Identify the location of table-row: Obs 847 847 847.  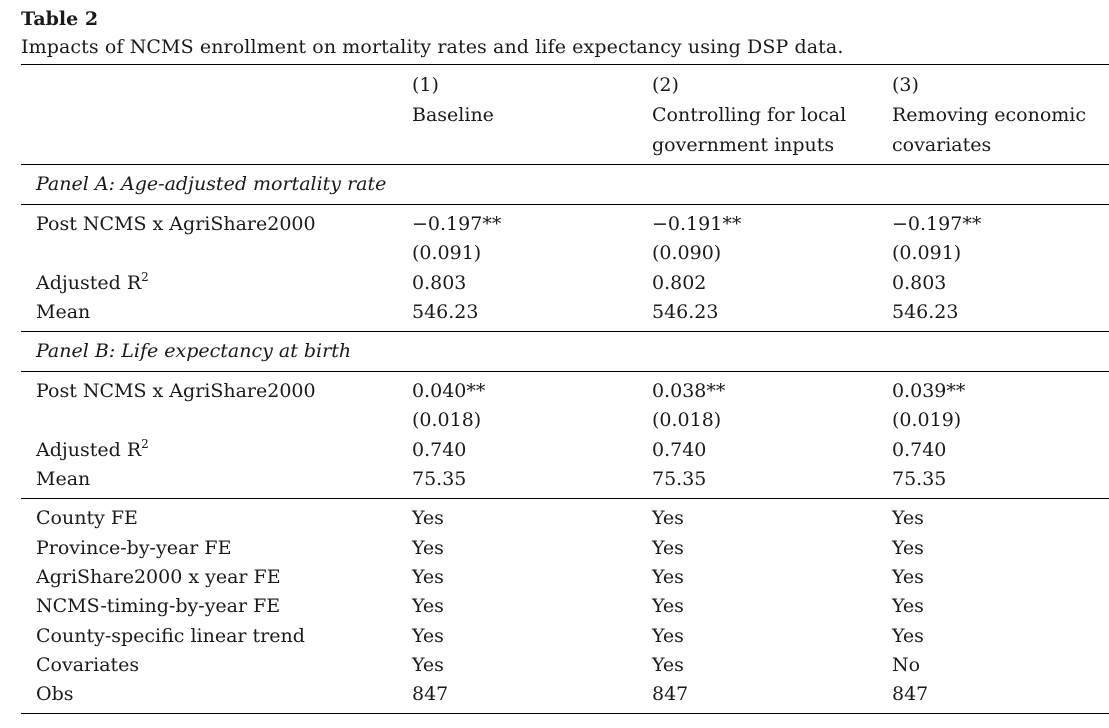
(565, 697).